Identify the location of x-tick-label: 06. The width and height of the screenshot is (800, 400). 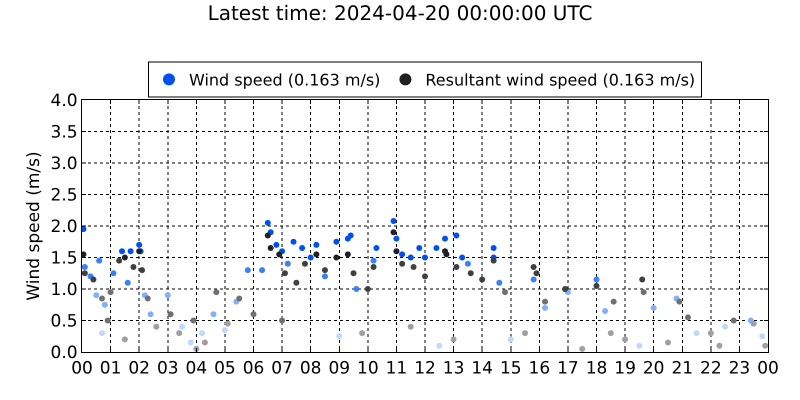
(253, 368).